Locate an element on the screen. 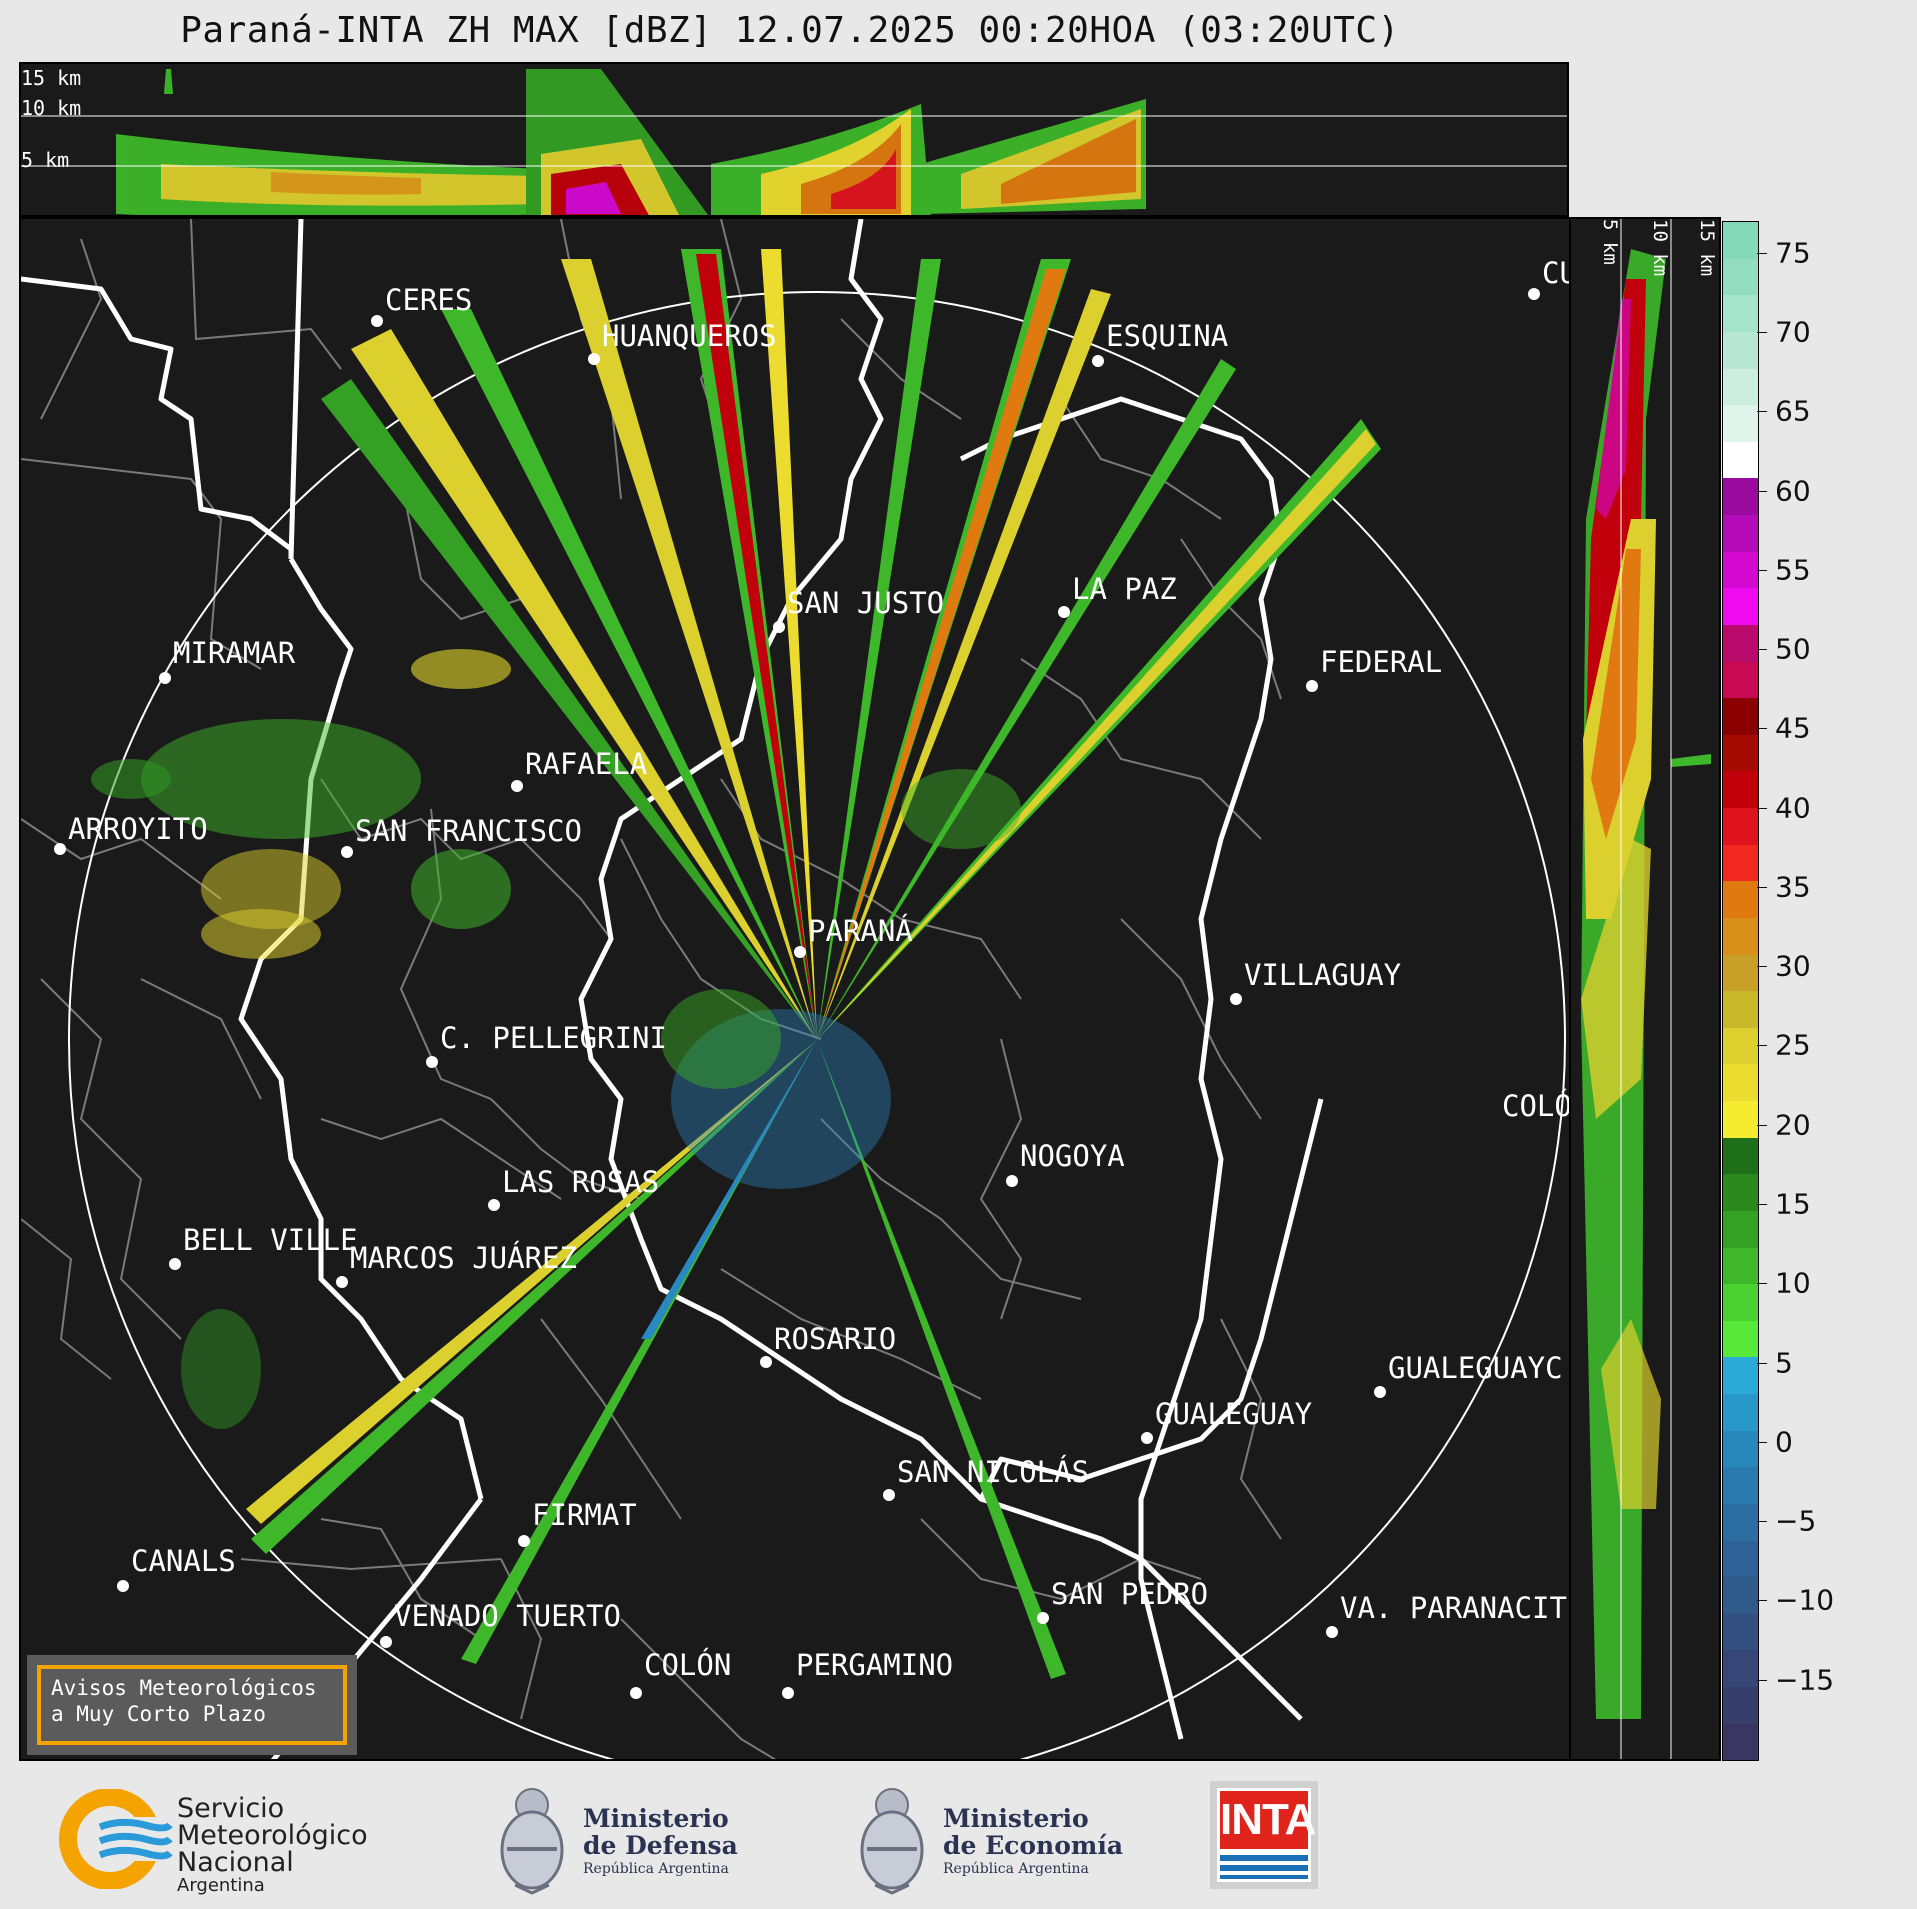  city-label-san-francisco: SAN FRANCISCO is located at coordinates (468, 831).